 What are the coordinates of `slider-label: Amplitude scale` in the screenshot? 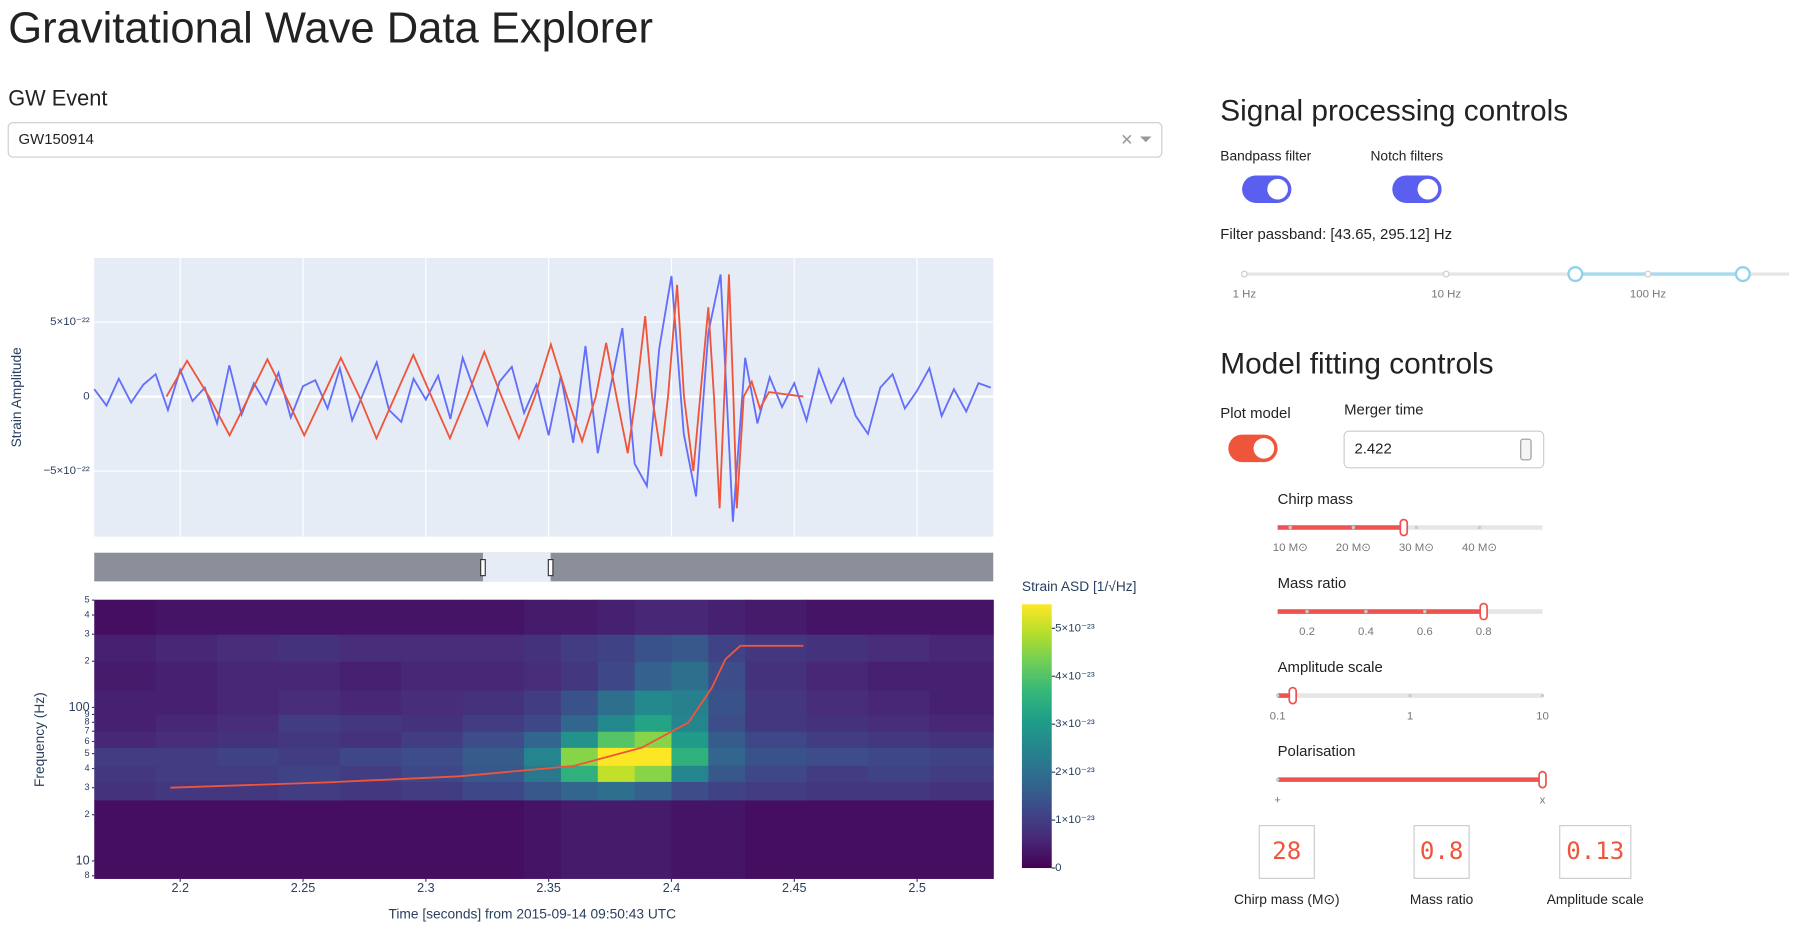 It's located at (1330, 668).